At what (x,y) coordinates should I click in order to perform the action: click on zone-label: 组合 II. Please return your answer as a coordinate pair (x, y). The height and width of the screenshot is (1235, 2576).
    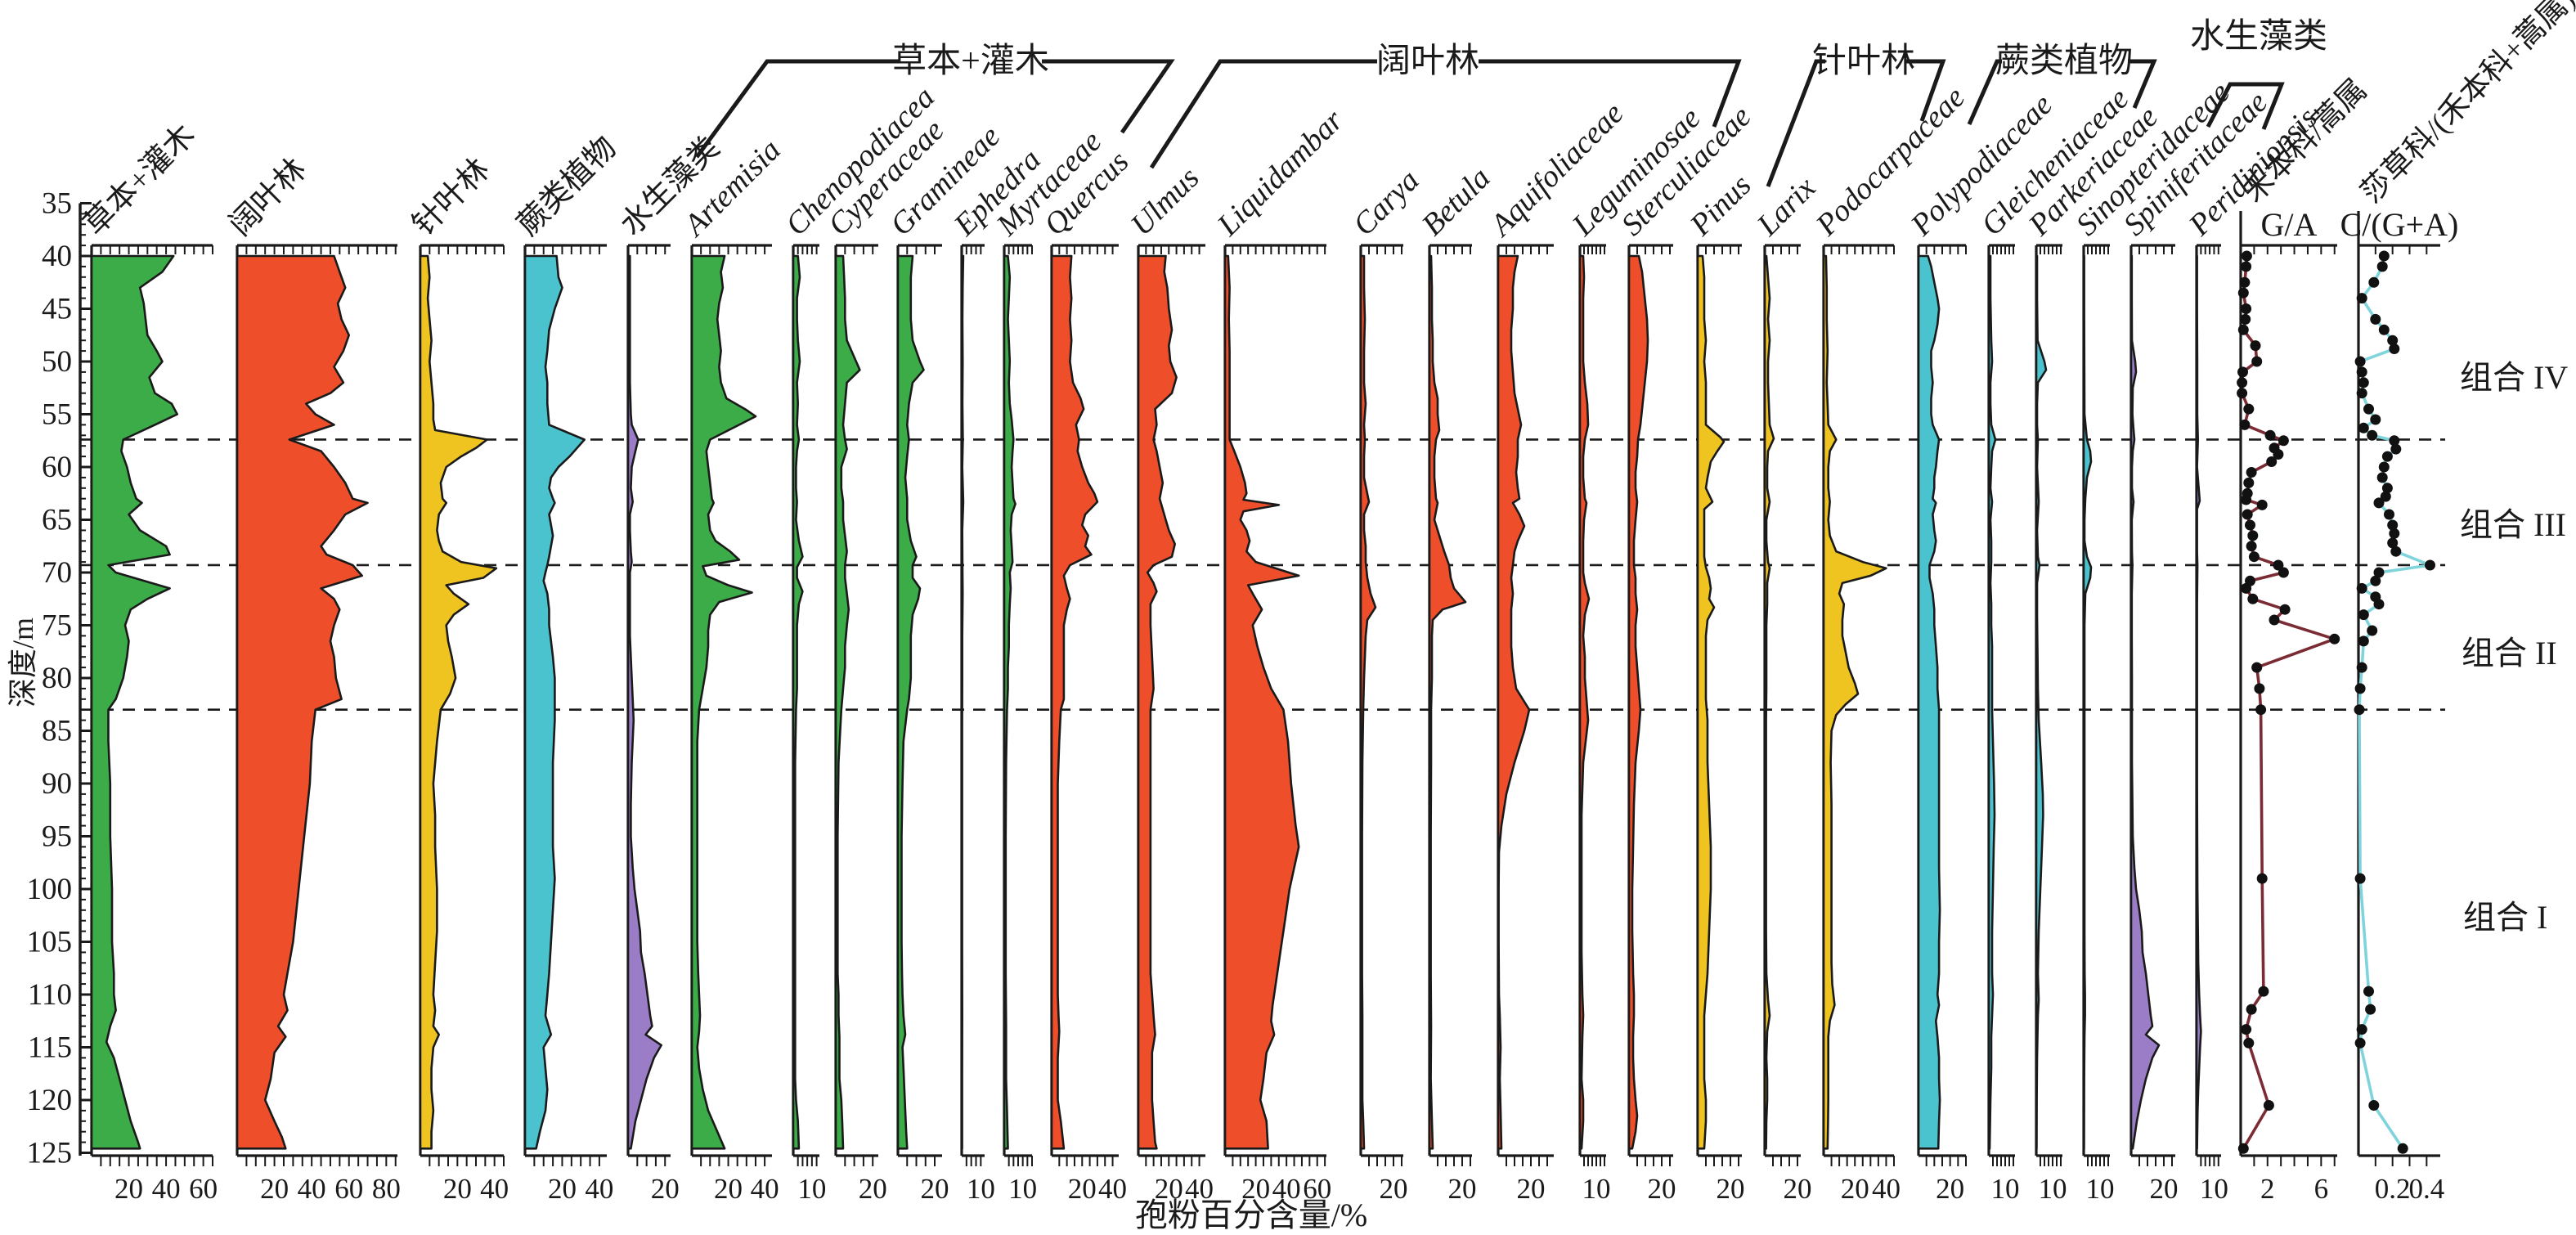
    Looking at the image, I should click on (2510, 653).